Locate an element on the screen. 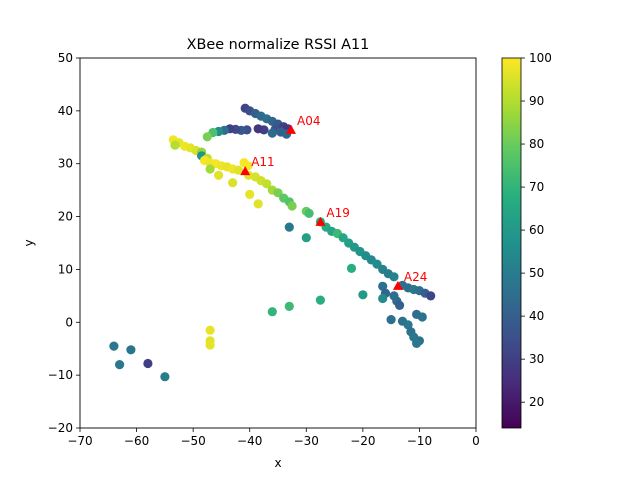 The image size is (640, 484). chart-title: XBee normalize RSSI A11 is located at coordinates (278, 45).